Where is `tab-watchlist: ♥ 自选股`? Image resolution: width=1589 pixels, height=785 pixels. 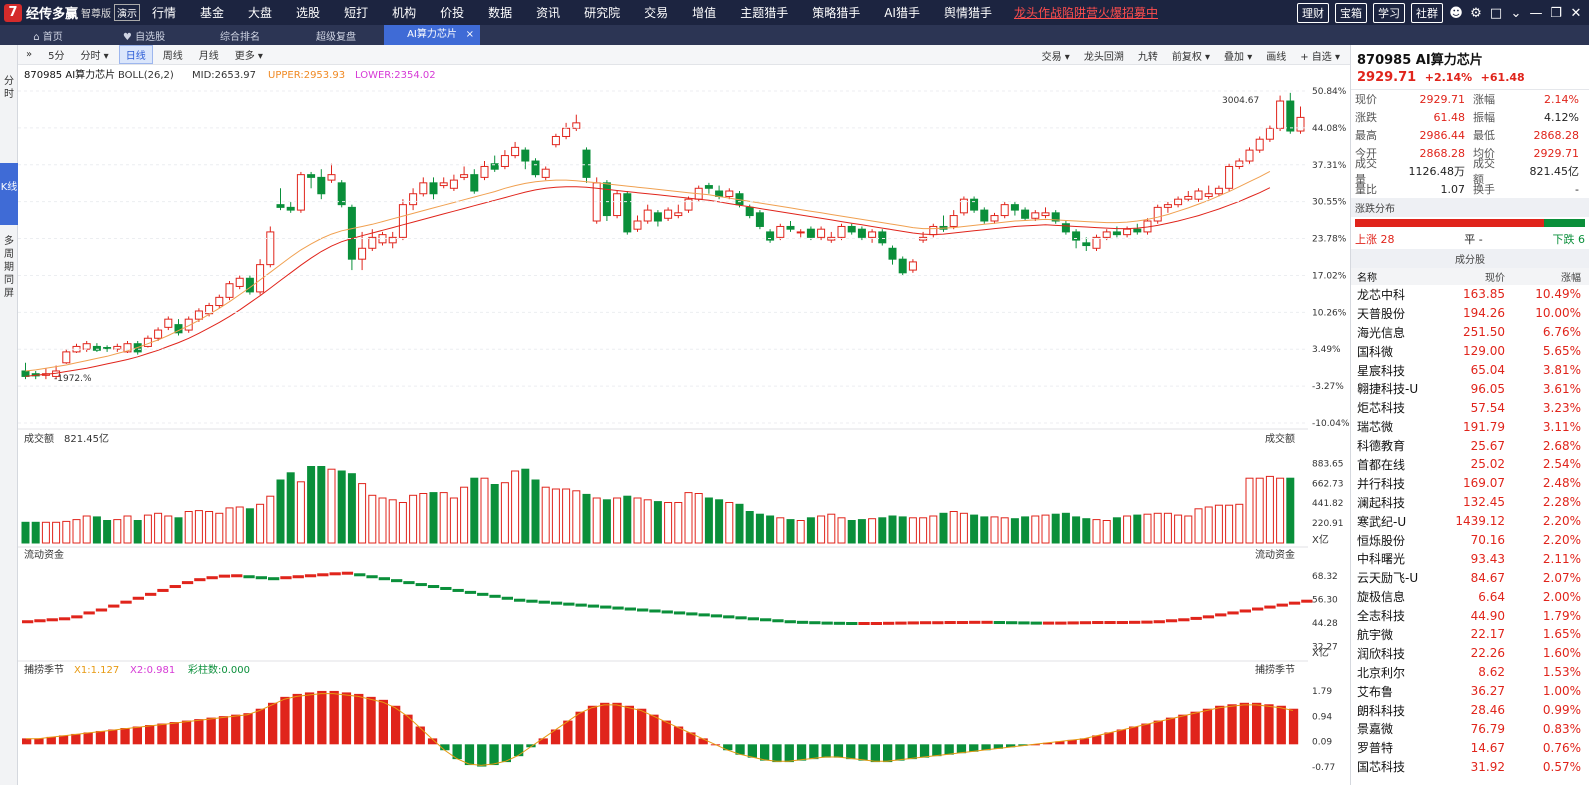
tab-watchlist: ♥ 自选股 is located at coordinates (144, 35).